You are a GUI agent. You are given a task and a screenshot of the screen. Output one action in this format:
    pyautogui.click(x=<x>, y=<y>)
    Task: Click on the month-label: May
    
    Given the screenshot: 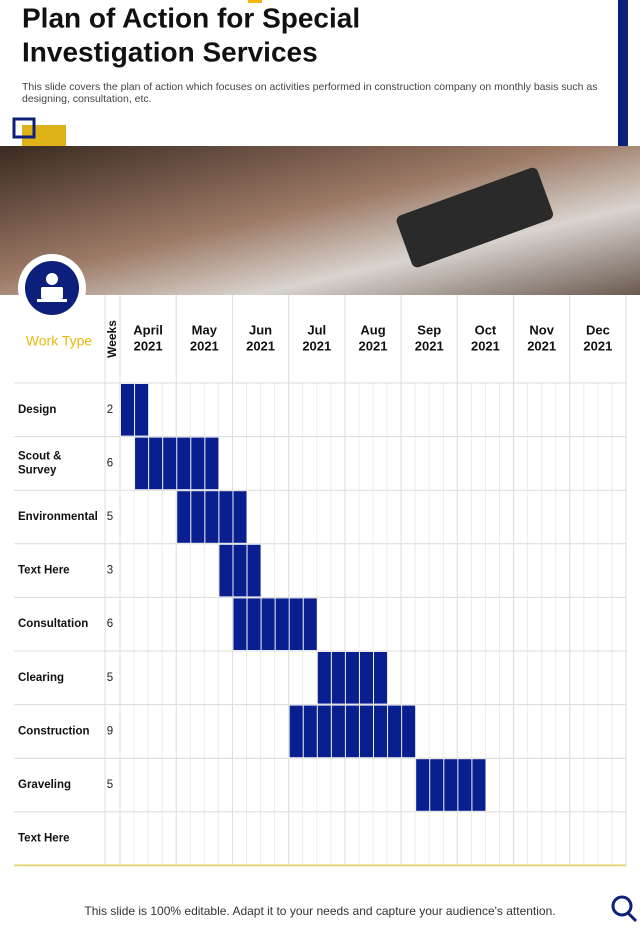 What is the action you would take?
    pyautogui.click(x=205, y=329)
    